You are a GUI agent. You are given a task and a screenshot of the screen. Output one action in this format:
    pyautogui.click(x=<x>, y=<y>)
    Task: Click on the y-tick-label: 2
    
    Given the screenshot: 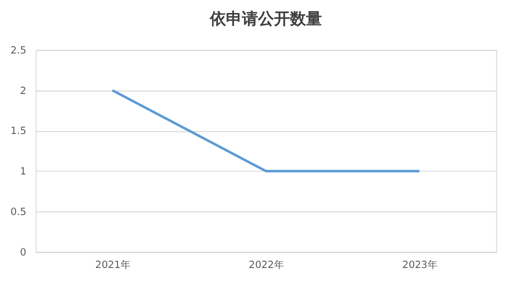 What is the action you would take?
    pyautogui.click(x=23, y=91)
    